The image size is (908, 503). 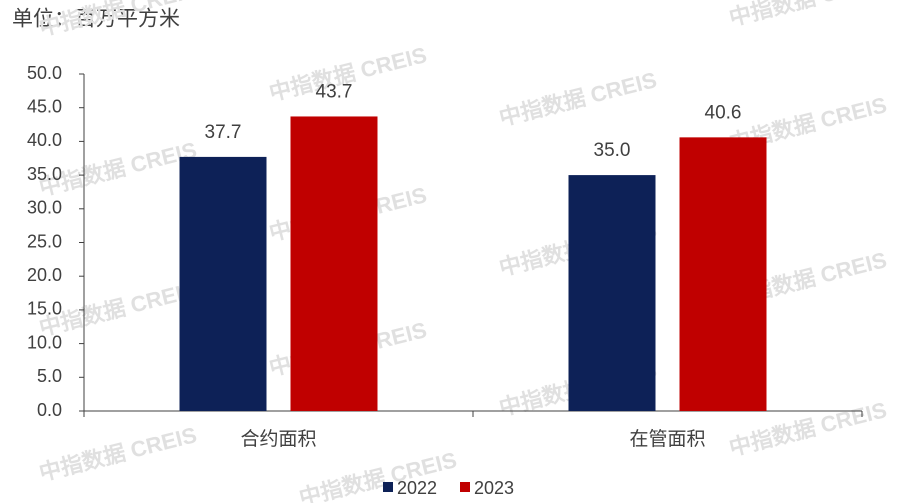 I want to click on unit-label: 单位：百万平方米, so click(x=96, y=19).